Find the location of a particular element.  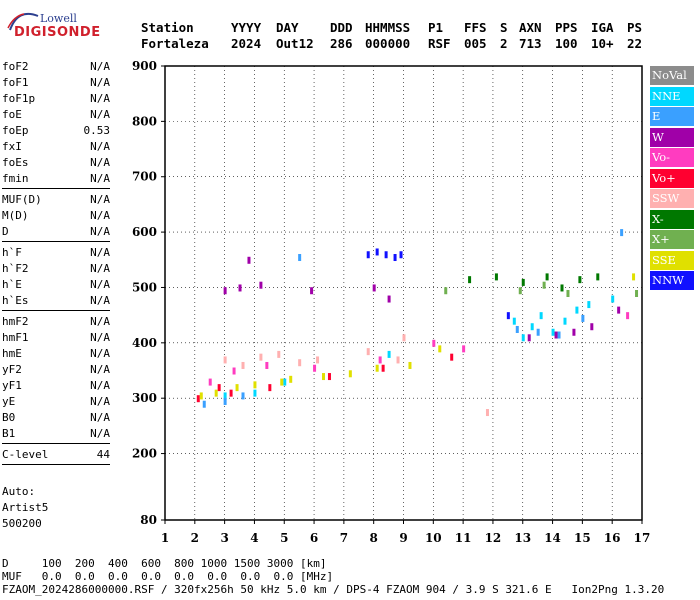

param-row: B1 N/A is located at coordinates (56, 435).